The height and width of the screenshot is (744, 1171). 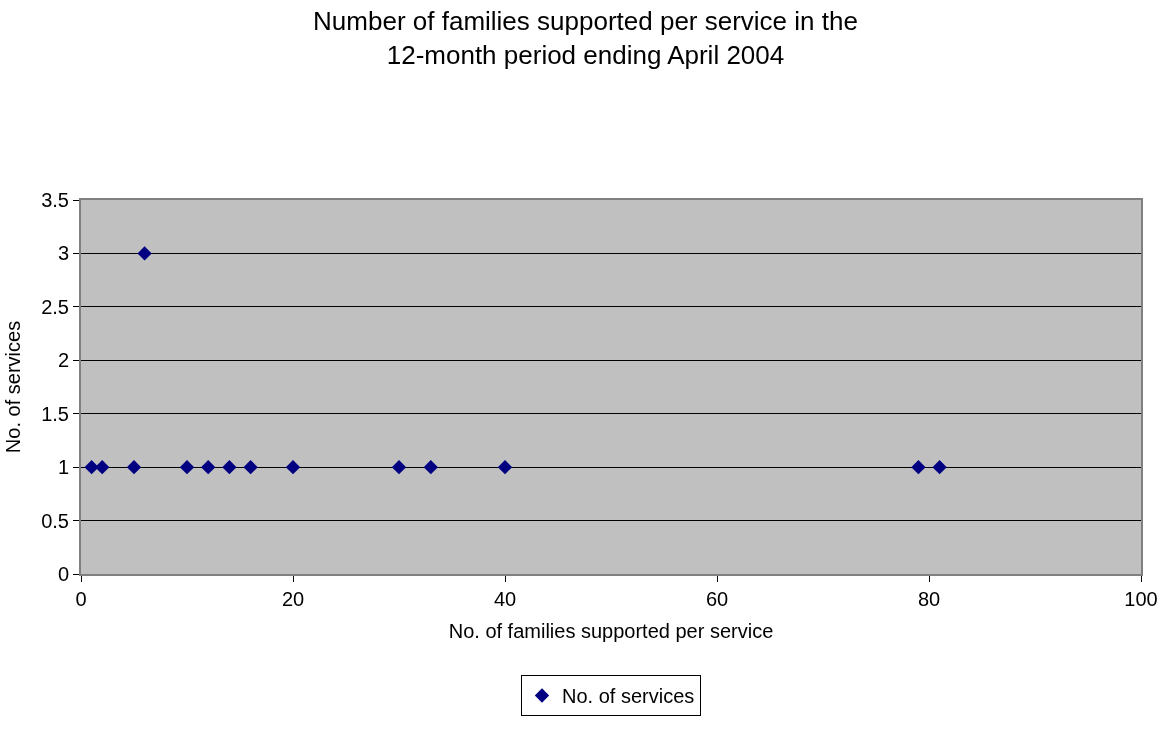 I want to click on y-tick-label: 0.5, so click(x=55, y=520).